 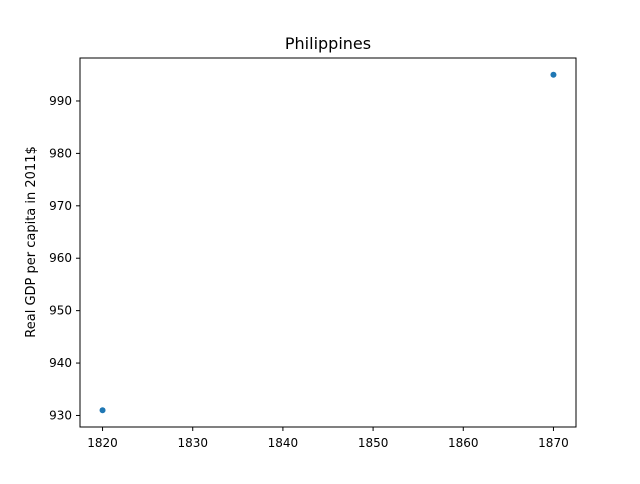 I want to click on y-tick-label: 980, so click(x=60, y=153).